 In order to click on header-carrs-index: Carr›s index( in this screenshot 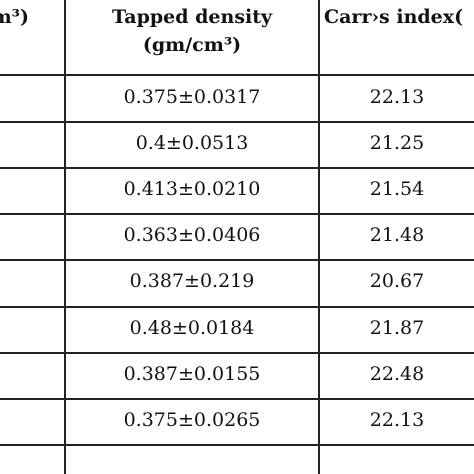, I will do `click(394, 17)`.